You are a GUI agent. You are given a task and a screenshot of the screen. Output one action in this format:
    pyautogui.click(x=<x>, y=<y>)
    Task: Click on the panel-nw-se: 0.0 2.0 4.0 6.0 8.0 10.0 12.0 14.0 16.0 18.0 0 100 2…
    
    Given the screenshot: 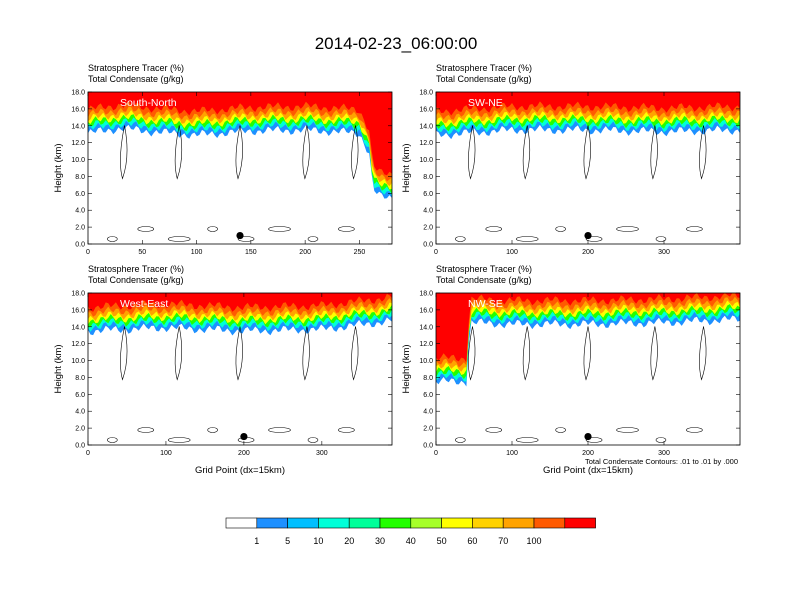 What is the action you would take?
    pyautogui.click(x=571, y=370)
    